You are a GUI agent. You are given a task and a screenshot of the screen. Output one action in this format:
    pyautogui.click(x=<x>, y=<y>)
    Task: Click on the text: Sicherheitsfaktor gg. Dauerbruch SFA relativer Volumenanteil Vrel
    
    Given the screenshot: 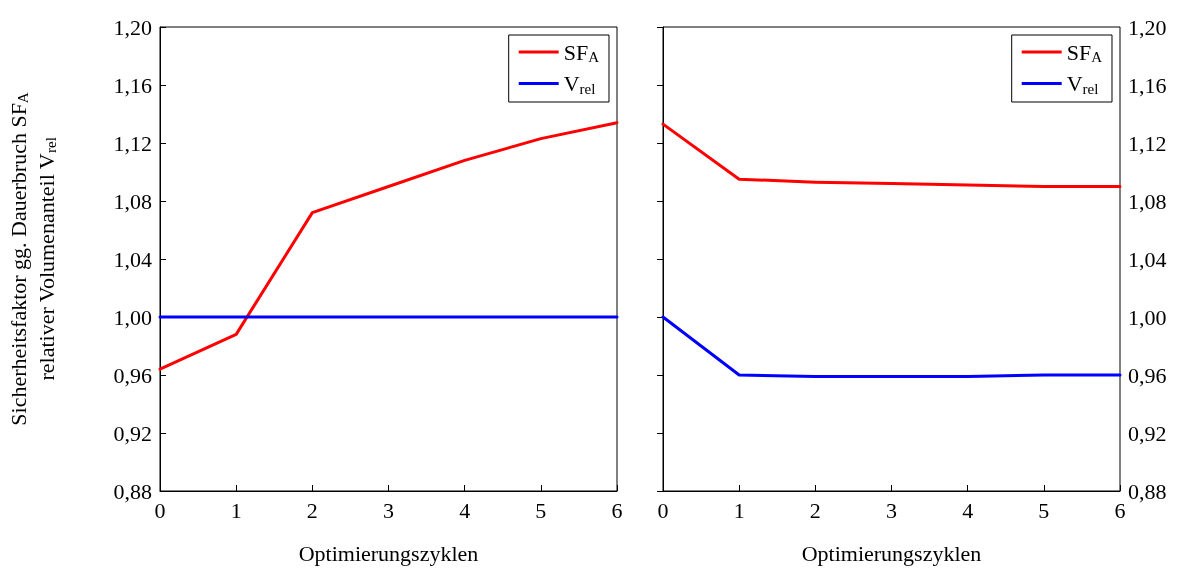 What is the action you would take?
    pyautogui.click(x=32, y=259)
    